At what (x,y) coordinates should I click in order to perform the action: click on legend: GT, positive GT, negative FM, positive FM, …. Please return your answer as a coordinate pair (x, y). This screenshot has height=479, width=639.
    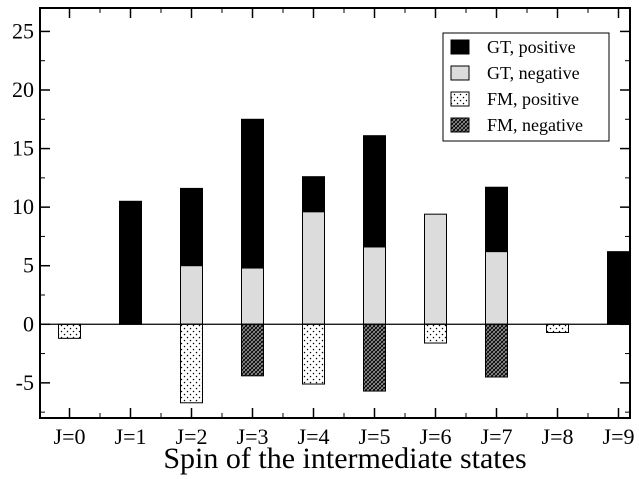
    Looking at the image, I should click on (526, 87).